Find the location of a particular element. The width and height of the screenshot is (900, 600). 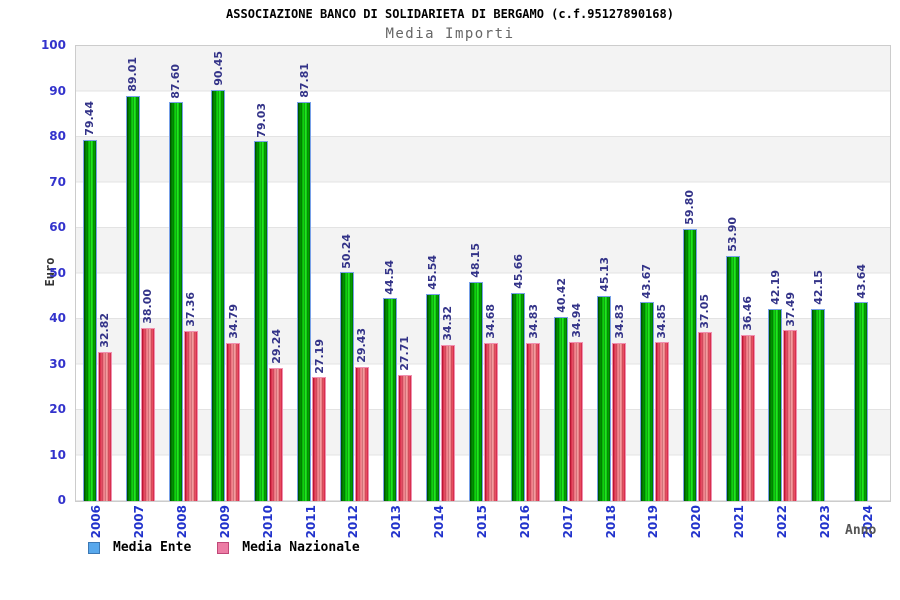

bar-col-media-ente: 43.67 is located at coordinates (646, 382).